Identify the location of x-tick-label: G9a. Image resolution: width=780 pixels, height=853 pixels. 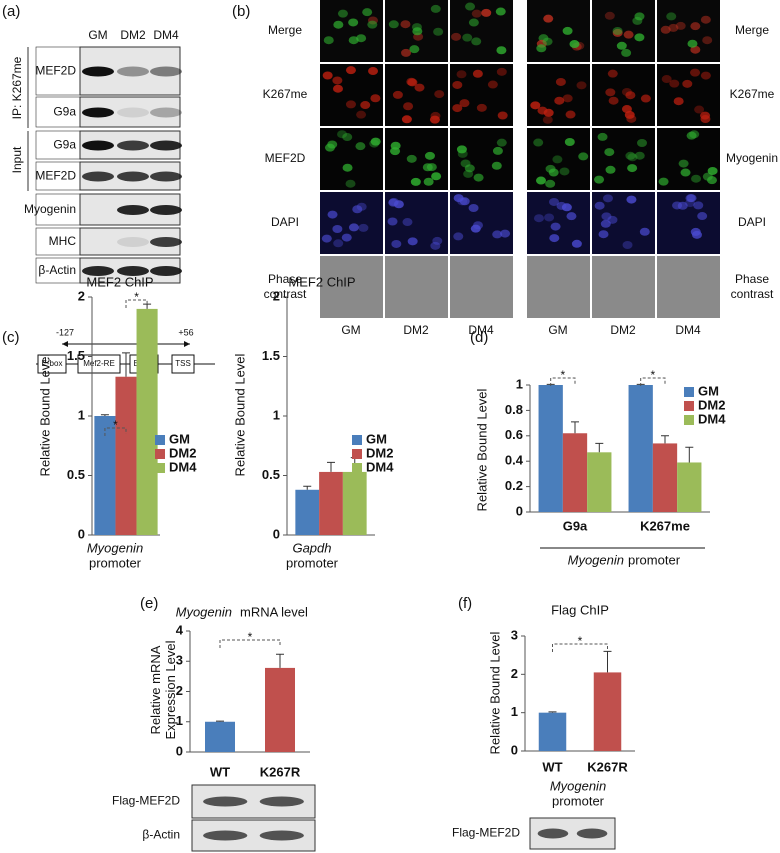
(575, 525).